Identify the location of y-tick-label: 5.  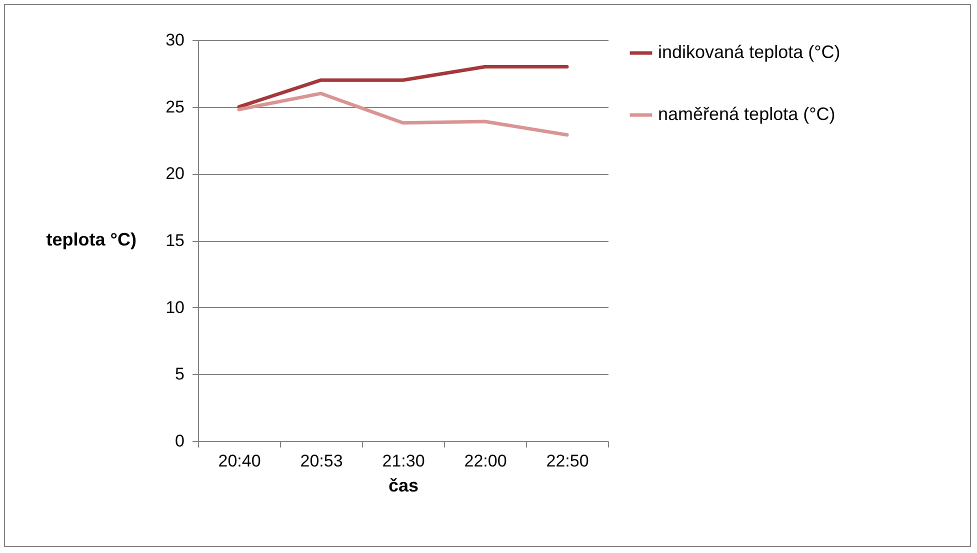
(179, 374).